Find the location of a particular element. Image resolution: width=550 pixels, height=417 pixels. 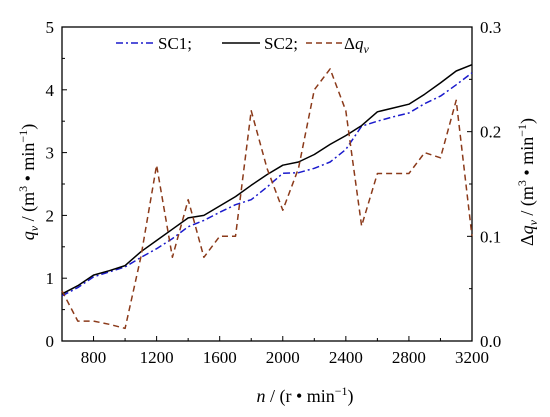

legend-label-3: Δqv is located at coordinates (356, 45).